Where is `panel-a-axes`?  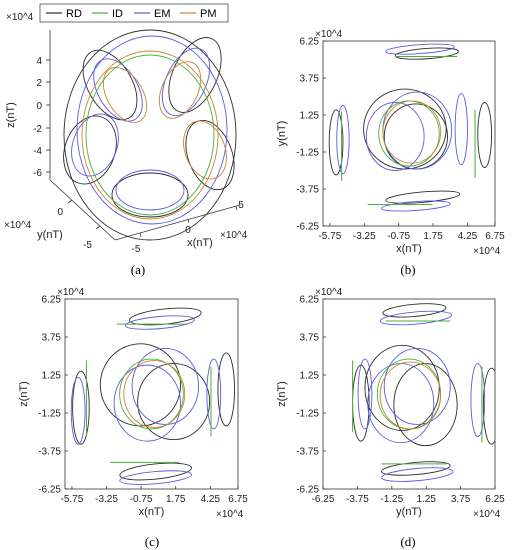
panel-a-axes is located at coordinates (143, 135).